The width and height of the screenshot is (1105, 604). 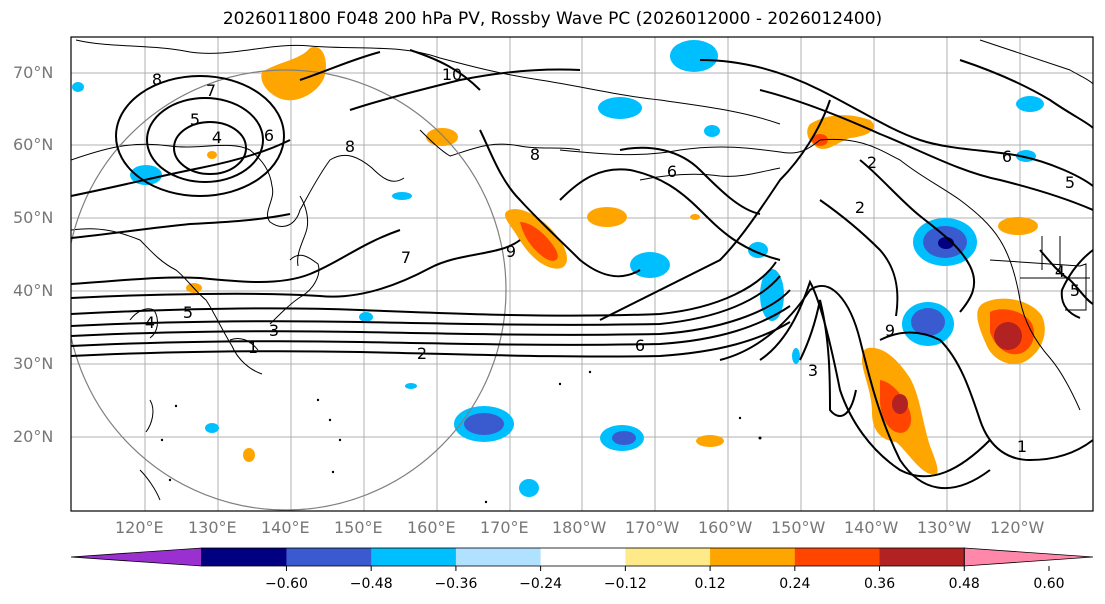 I want to click on latitude-label: 60°N, so click(x=33, y=144).